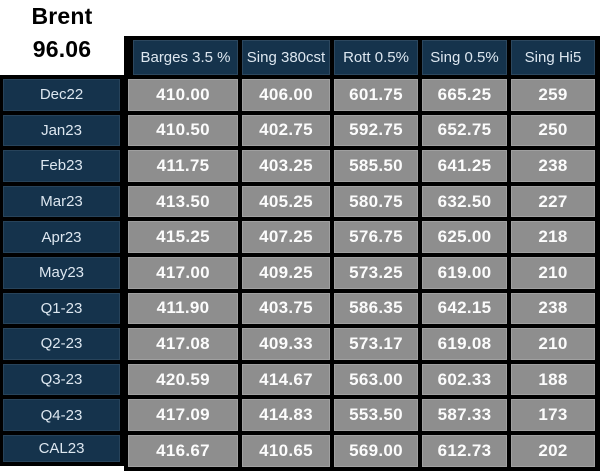 Image resolution: width=600 pixels, height=471 pixels. What do you see at coordinates (462, 55) in the screenshot?
I see `column-header-sing-0-5: Sing 0.5%` at bounding box center [462, 55].